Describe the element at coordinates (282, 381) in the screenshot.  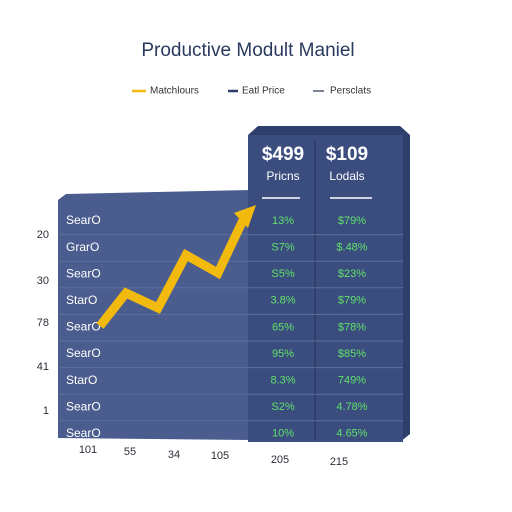
I see `cell: 8.3%` at that location.